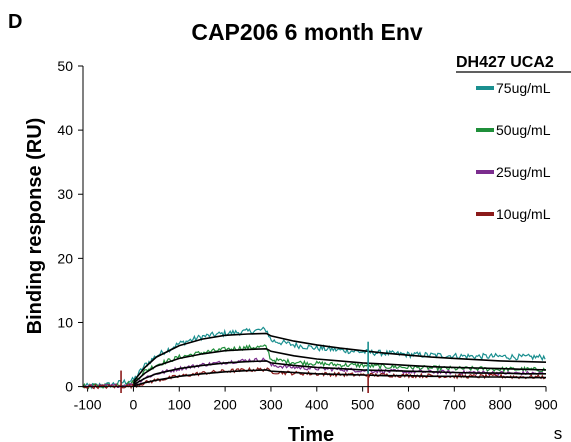 The height and width of the screenshot is (442, 571). I want to click on legend-label: 25ug/mL, so click(523, 172).